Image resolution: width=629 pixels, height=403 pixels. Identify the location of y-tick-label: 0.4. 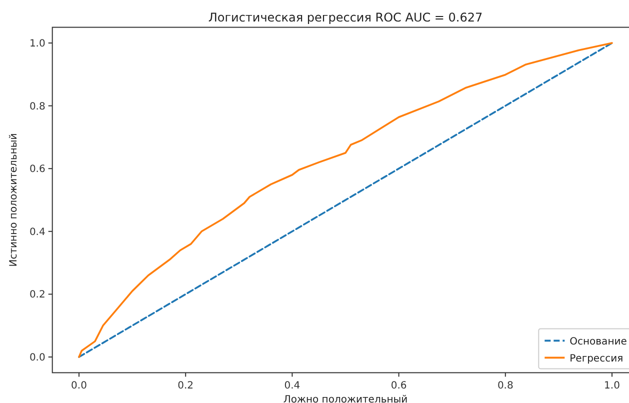
(37, 232).